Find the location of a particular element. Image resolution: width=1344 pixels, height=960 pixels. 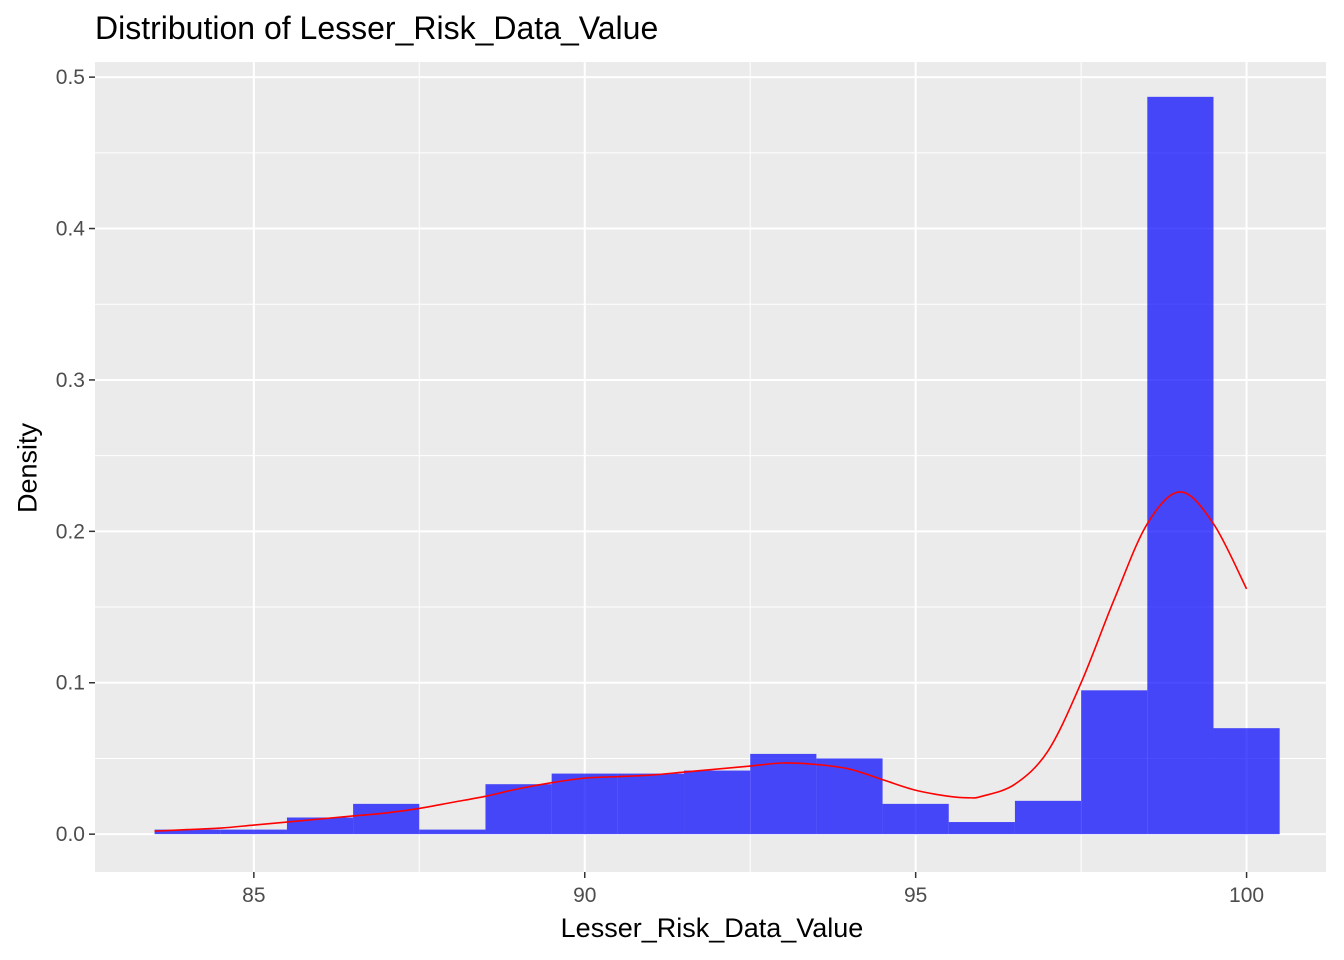

x-tick-label: 100 is located at coordinates (1246, 895).